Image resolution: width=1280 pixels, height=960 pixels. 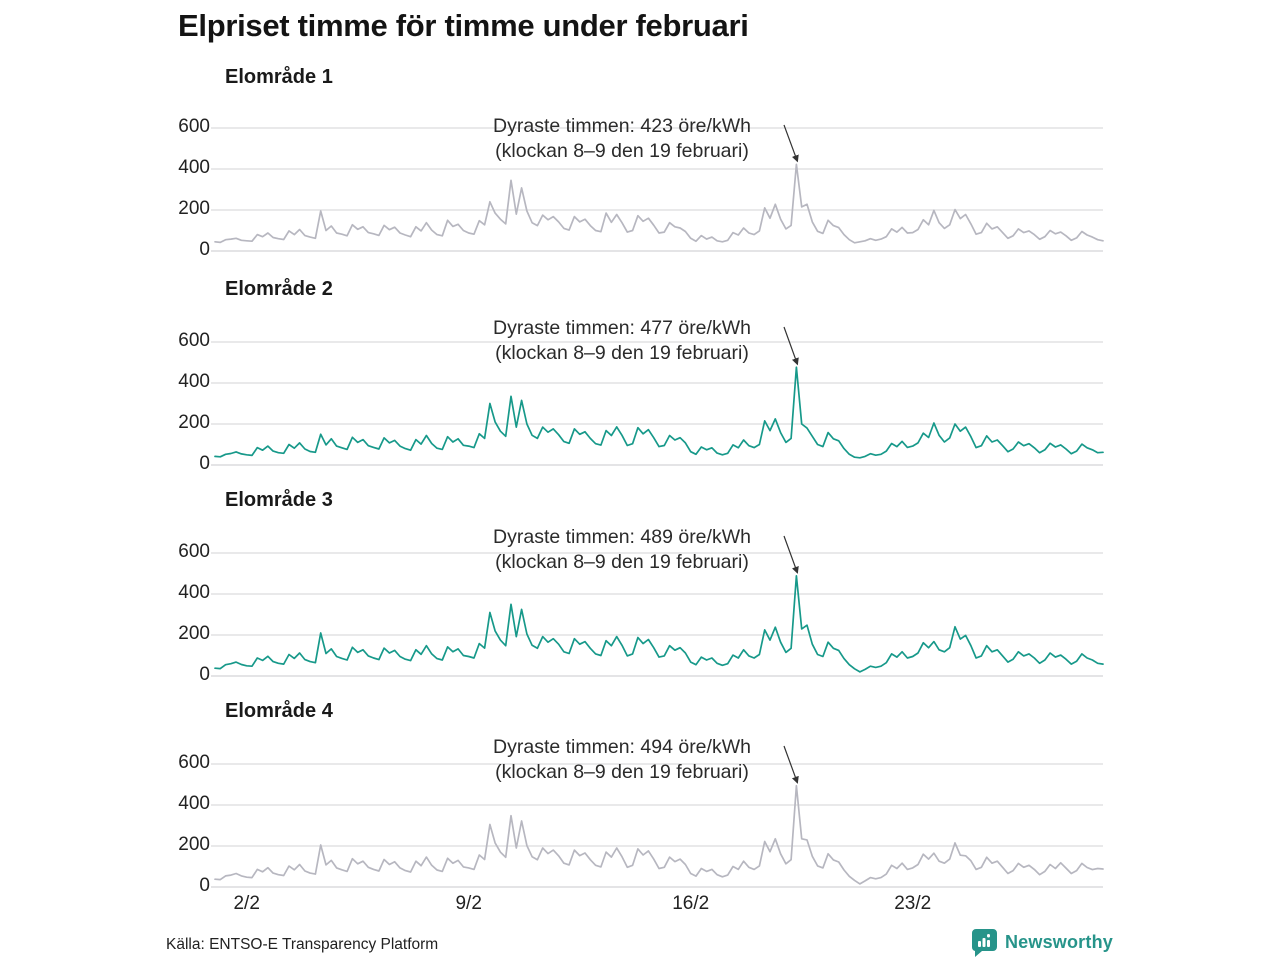 What do you see at coordinates (691, 903) in the screenshot?
I see `x-axis-tick-label: 16/2` at bounding box center [691, 903].